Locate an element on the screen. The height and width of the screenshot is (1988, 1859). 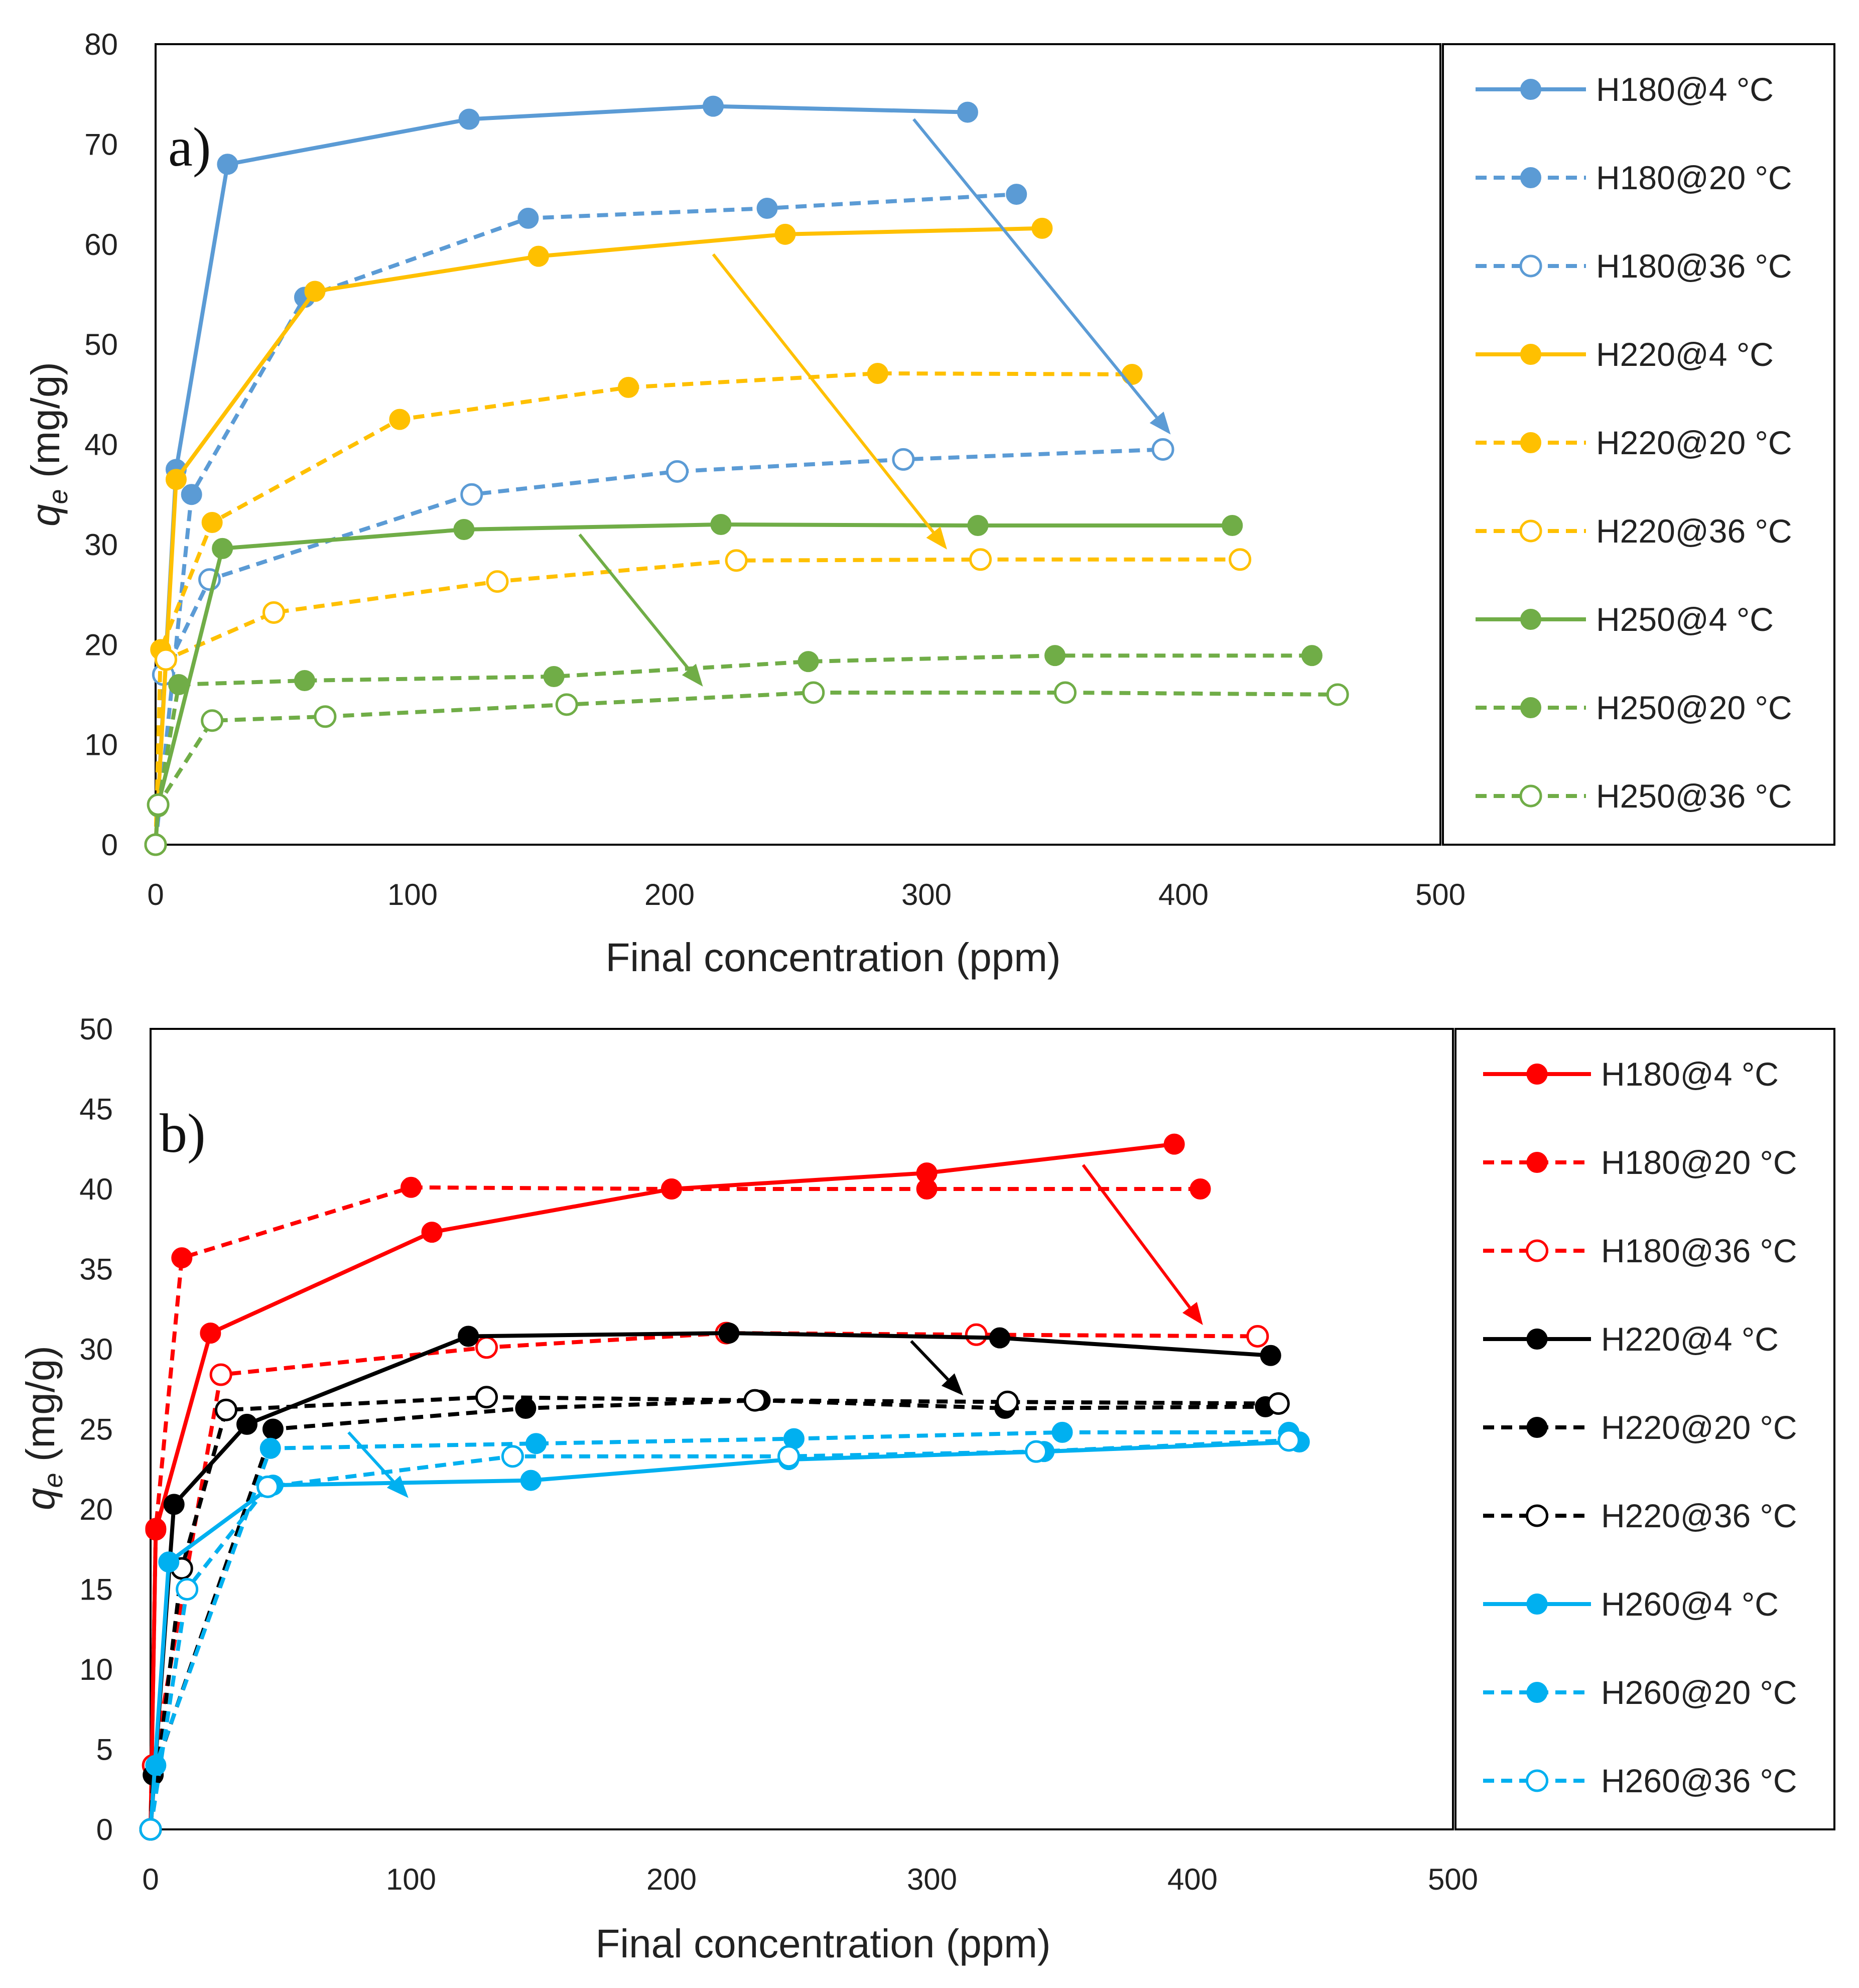
arrow-layer-a is located at coordinates (875, 403).